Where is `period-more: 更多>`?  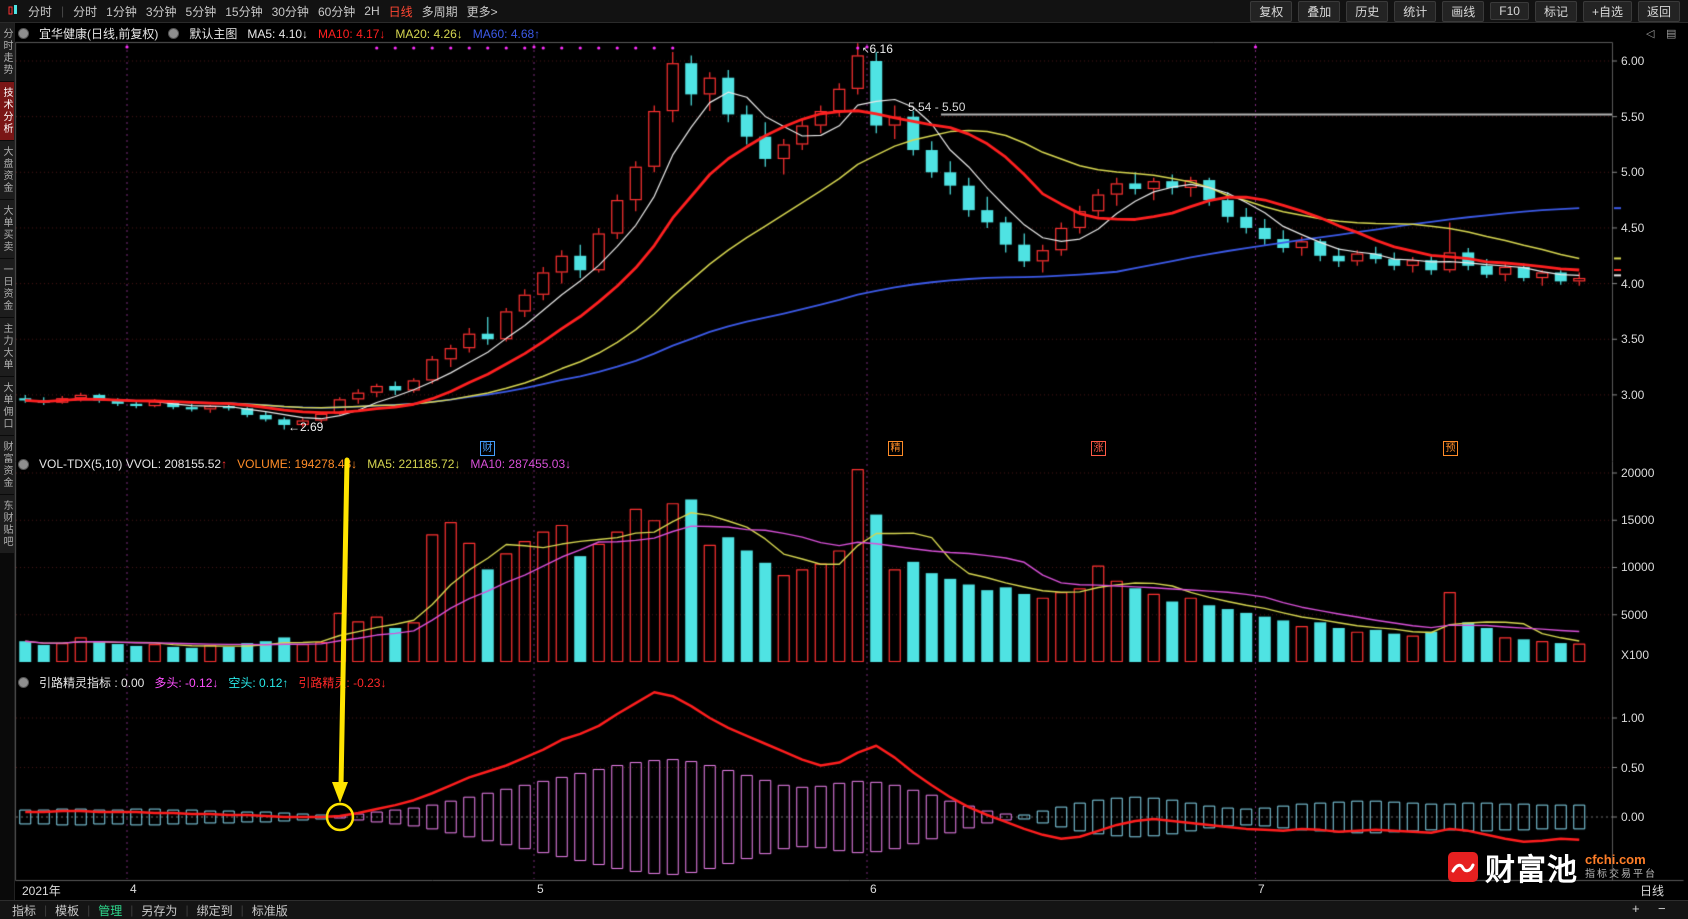 period-more: 更多> is located at coordinates (482, 11).